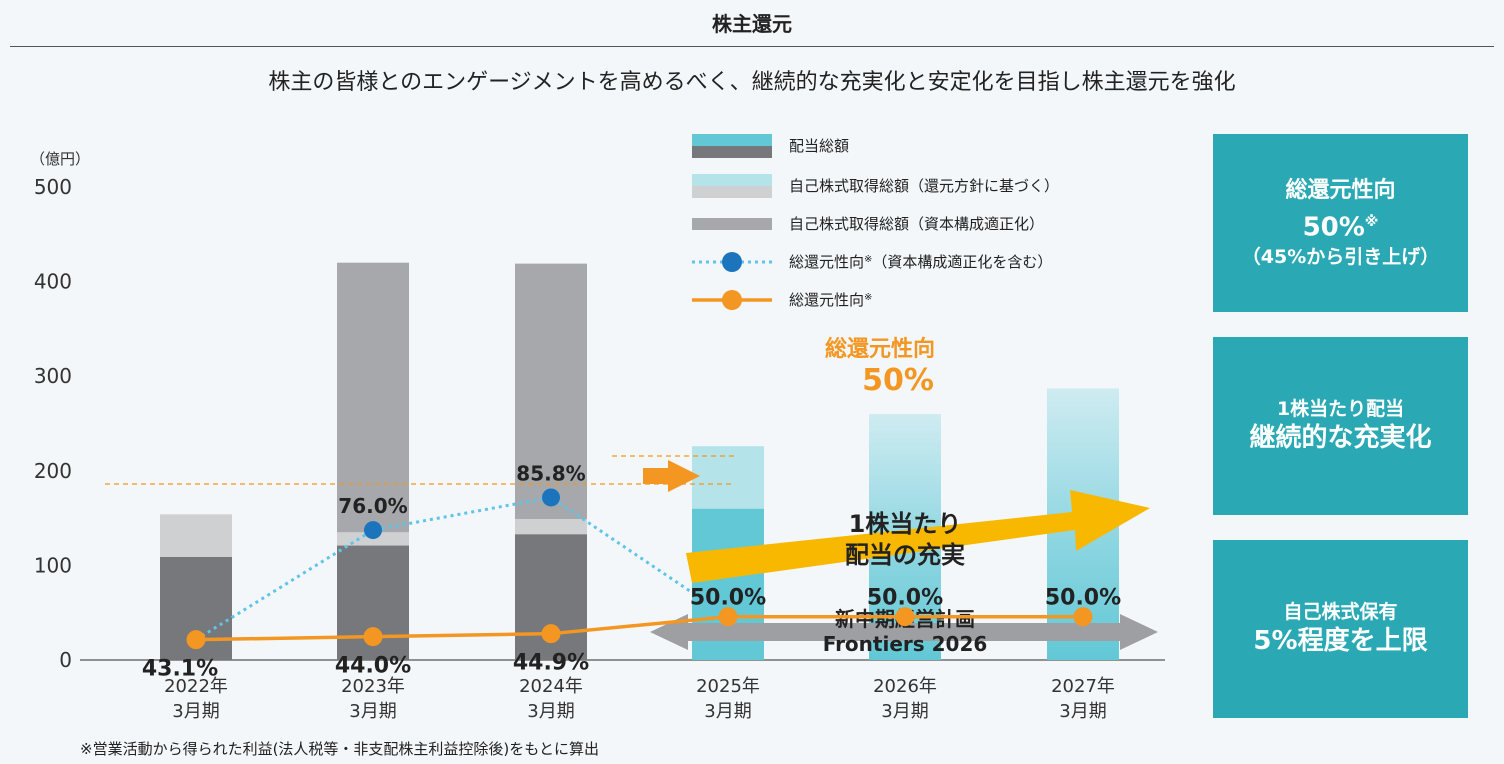  Describe the element at coordinates (53, 187) in the screenshot. I see `y-tick-label: 500` at that location.